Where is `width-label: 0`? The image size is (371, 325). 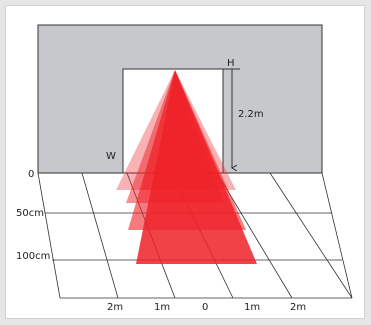 width-label: 0 is located at coordinates (205, 307).